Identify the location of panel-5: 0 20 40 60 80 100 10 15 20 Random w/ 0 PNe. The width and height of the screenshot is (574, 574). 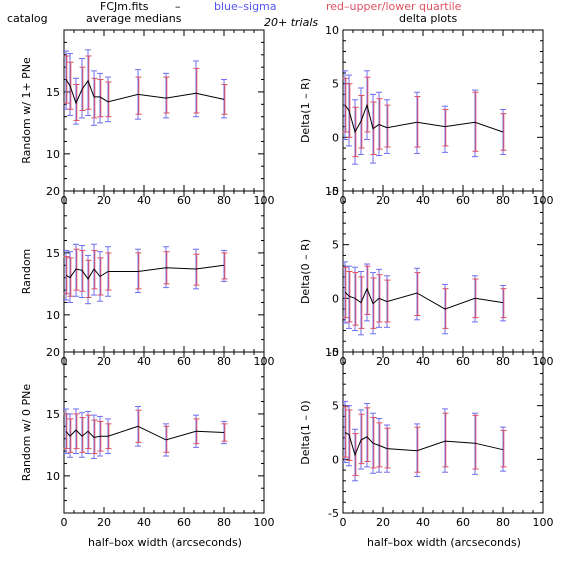
(147, 437).